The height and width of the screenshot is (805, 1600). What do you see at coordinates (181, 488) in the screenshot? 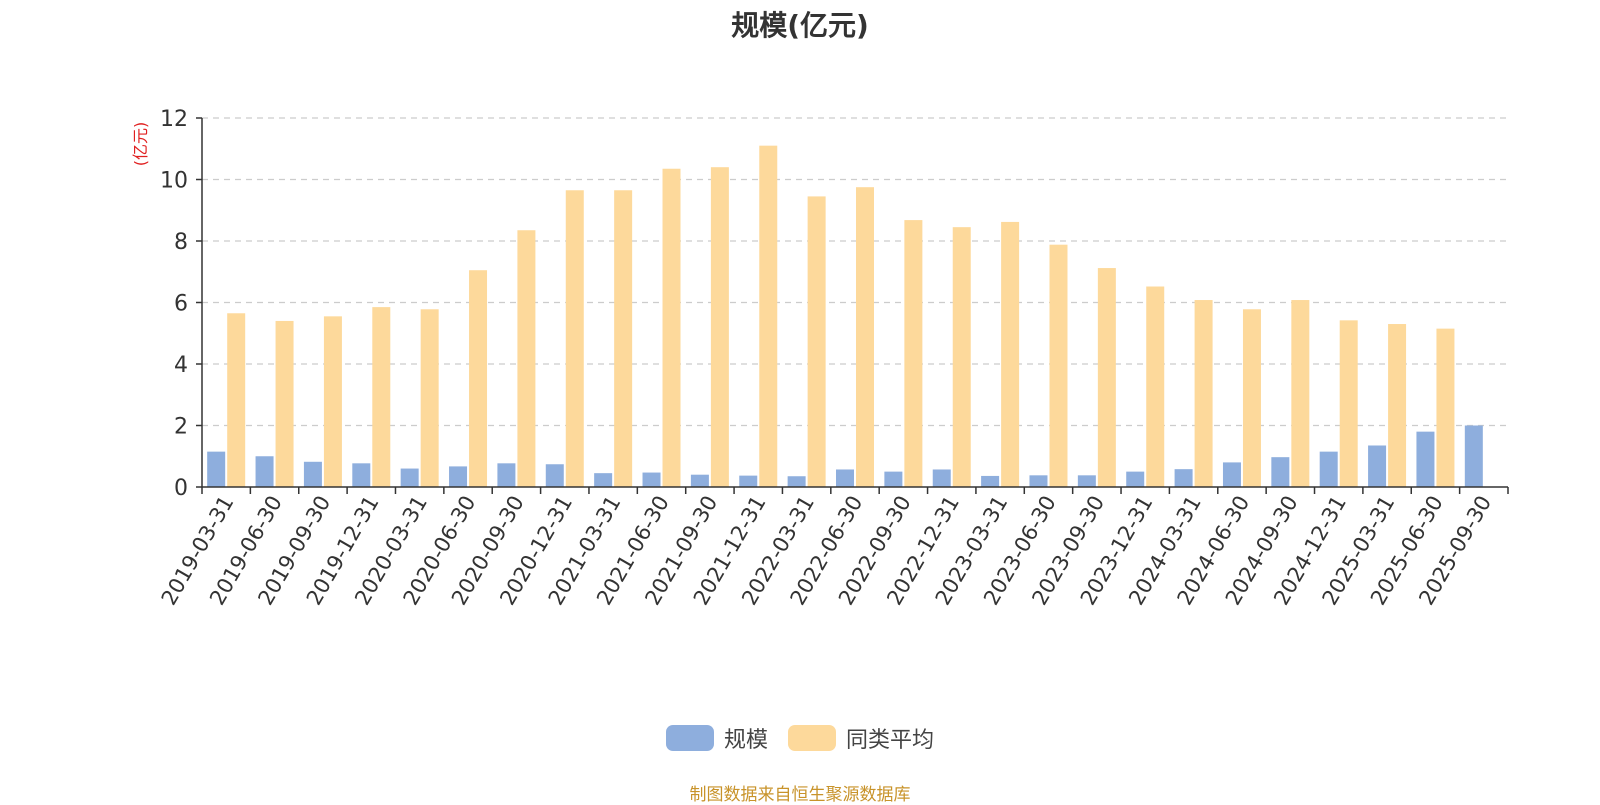
I see `y-tick-label: 0` at bounding box center [181, 488].